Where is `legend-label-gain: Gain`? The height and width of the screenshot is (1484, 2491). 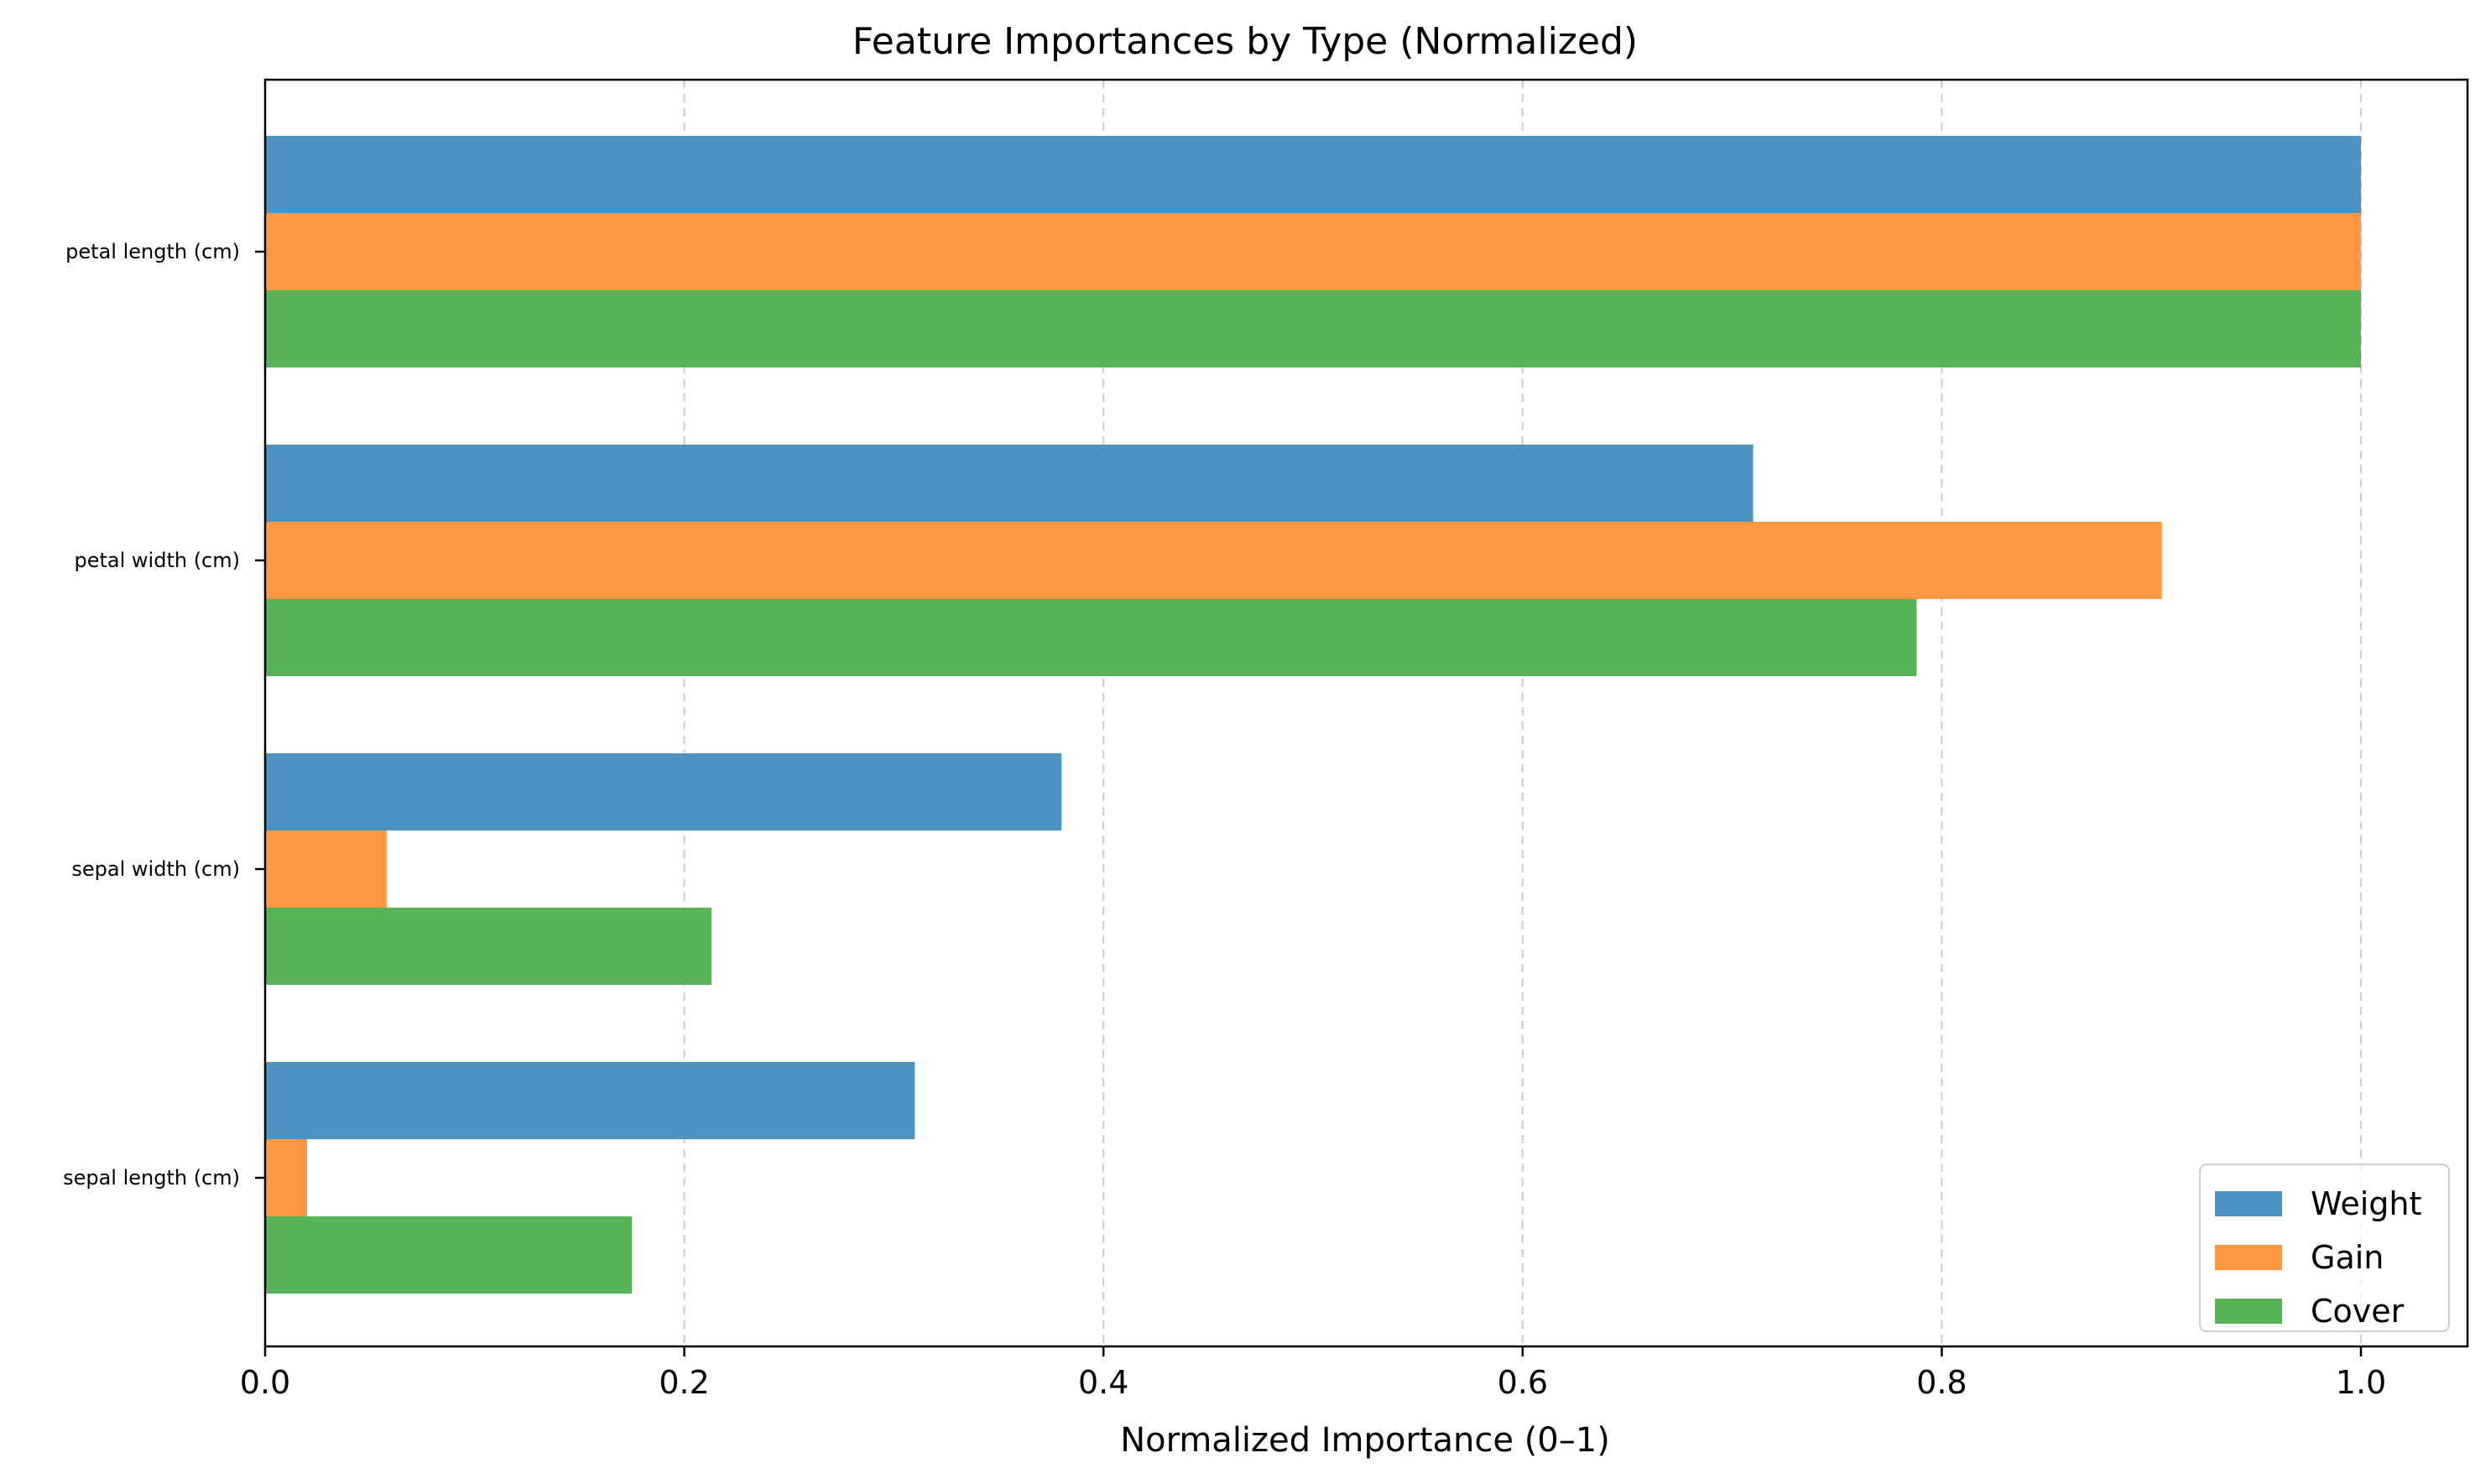 legend-label-gain: Gain is located at coordinates (2347, 1257).